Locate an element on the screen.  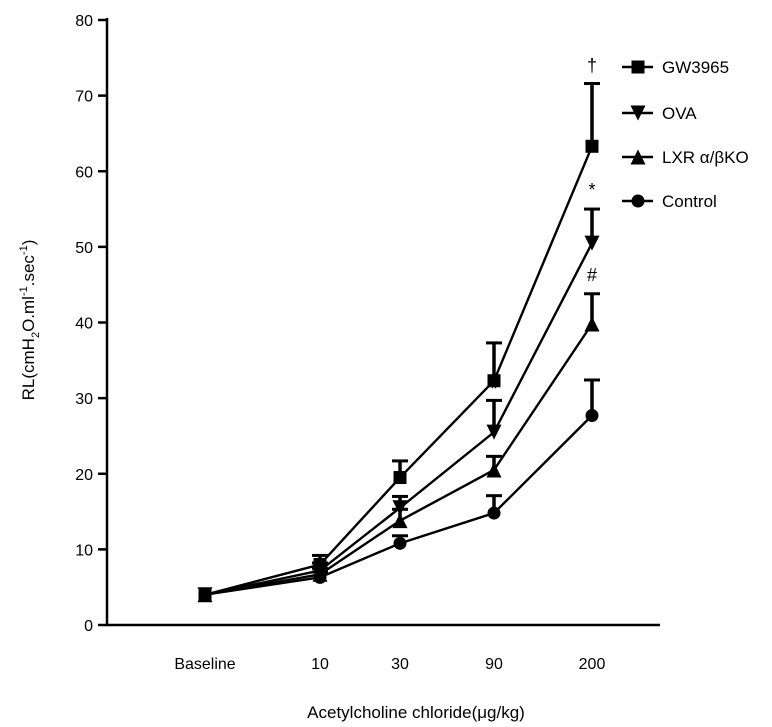
x-tick-label: 10 is located at coordinates (320, 664).